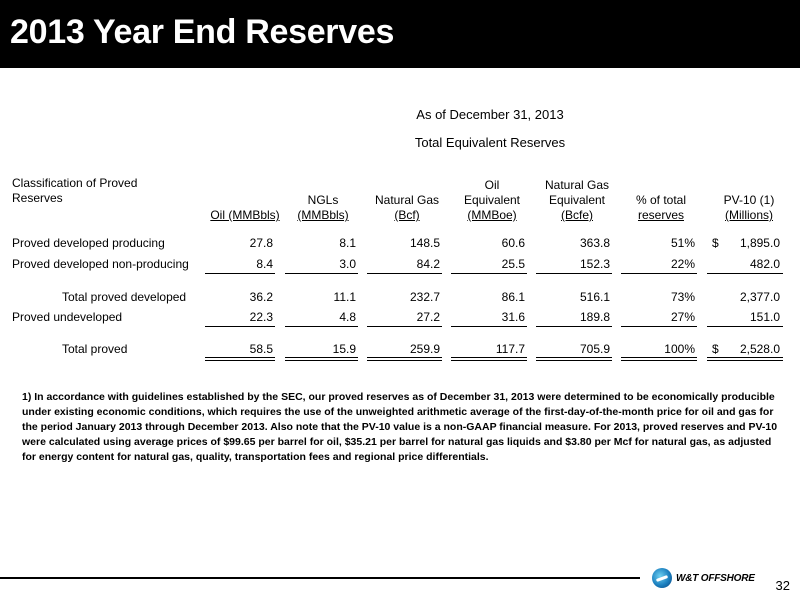  Describe the element at coordinates (594, 297) in the screenshot. I see `gas-equivalent-value: 516.1` at that location.